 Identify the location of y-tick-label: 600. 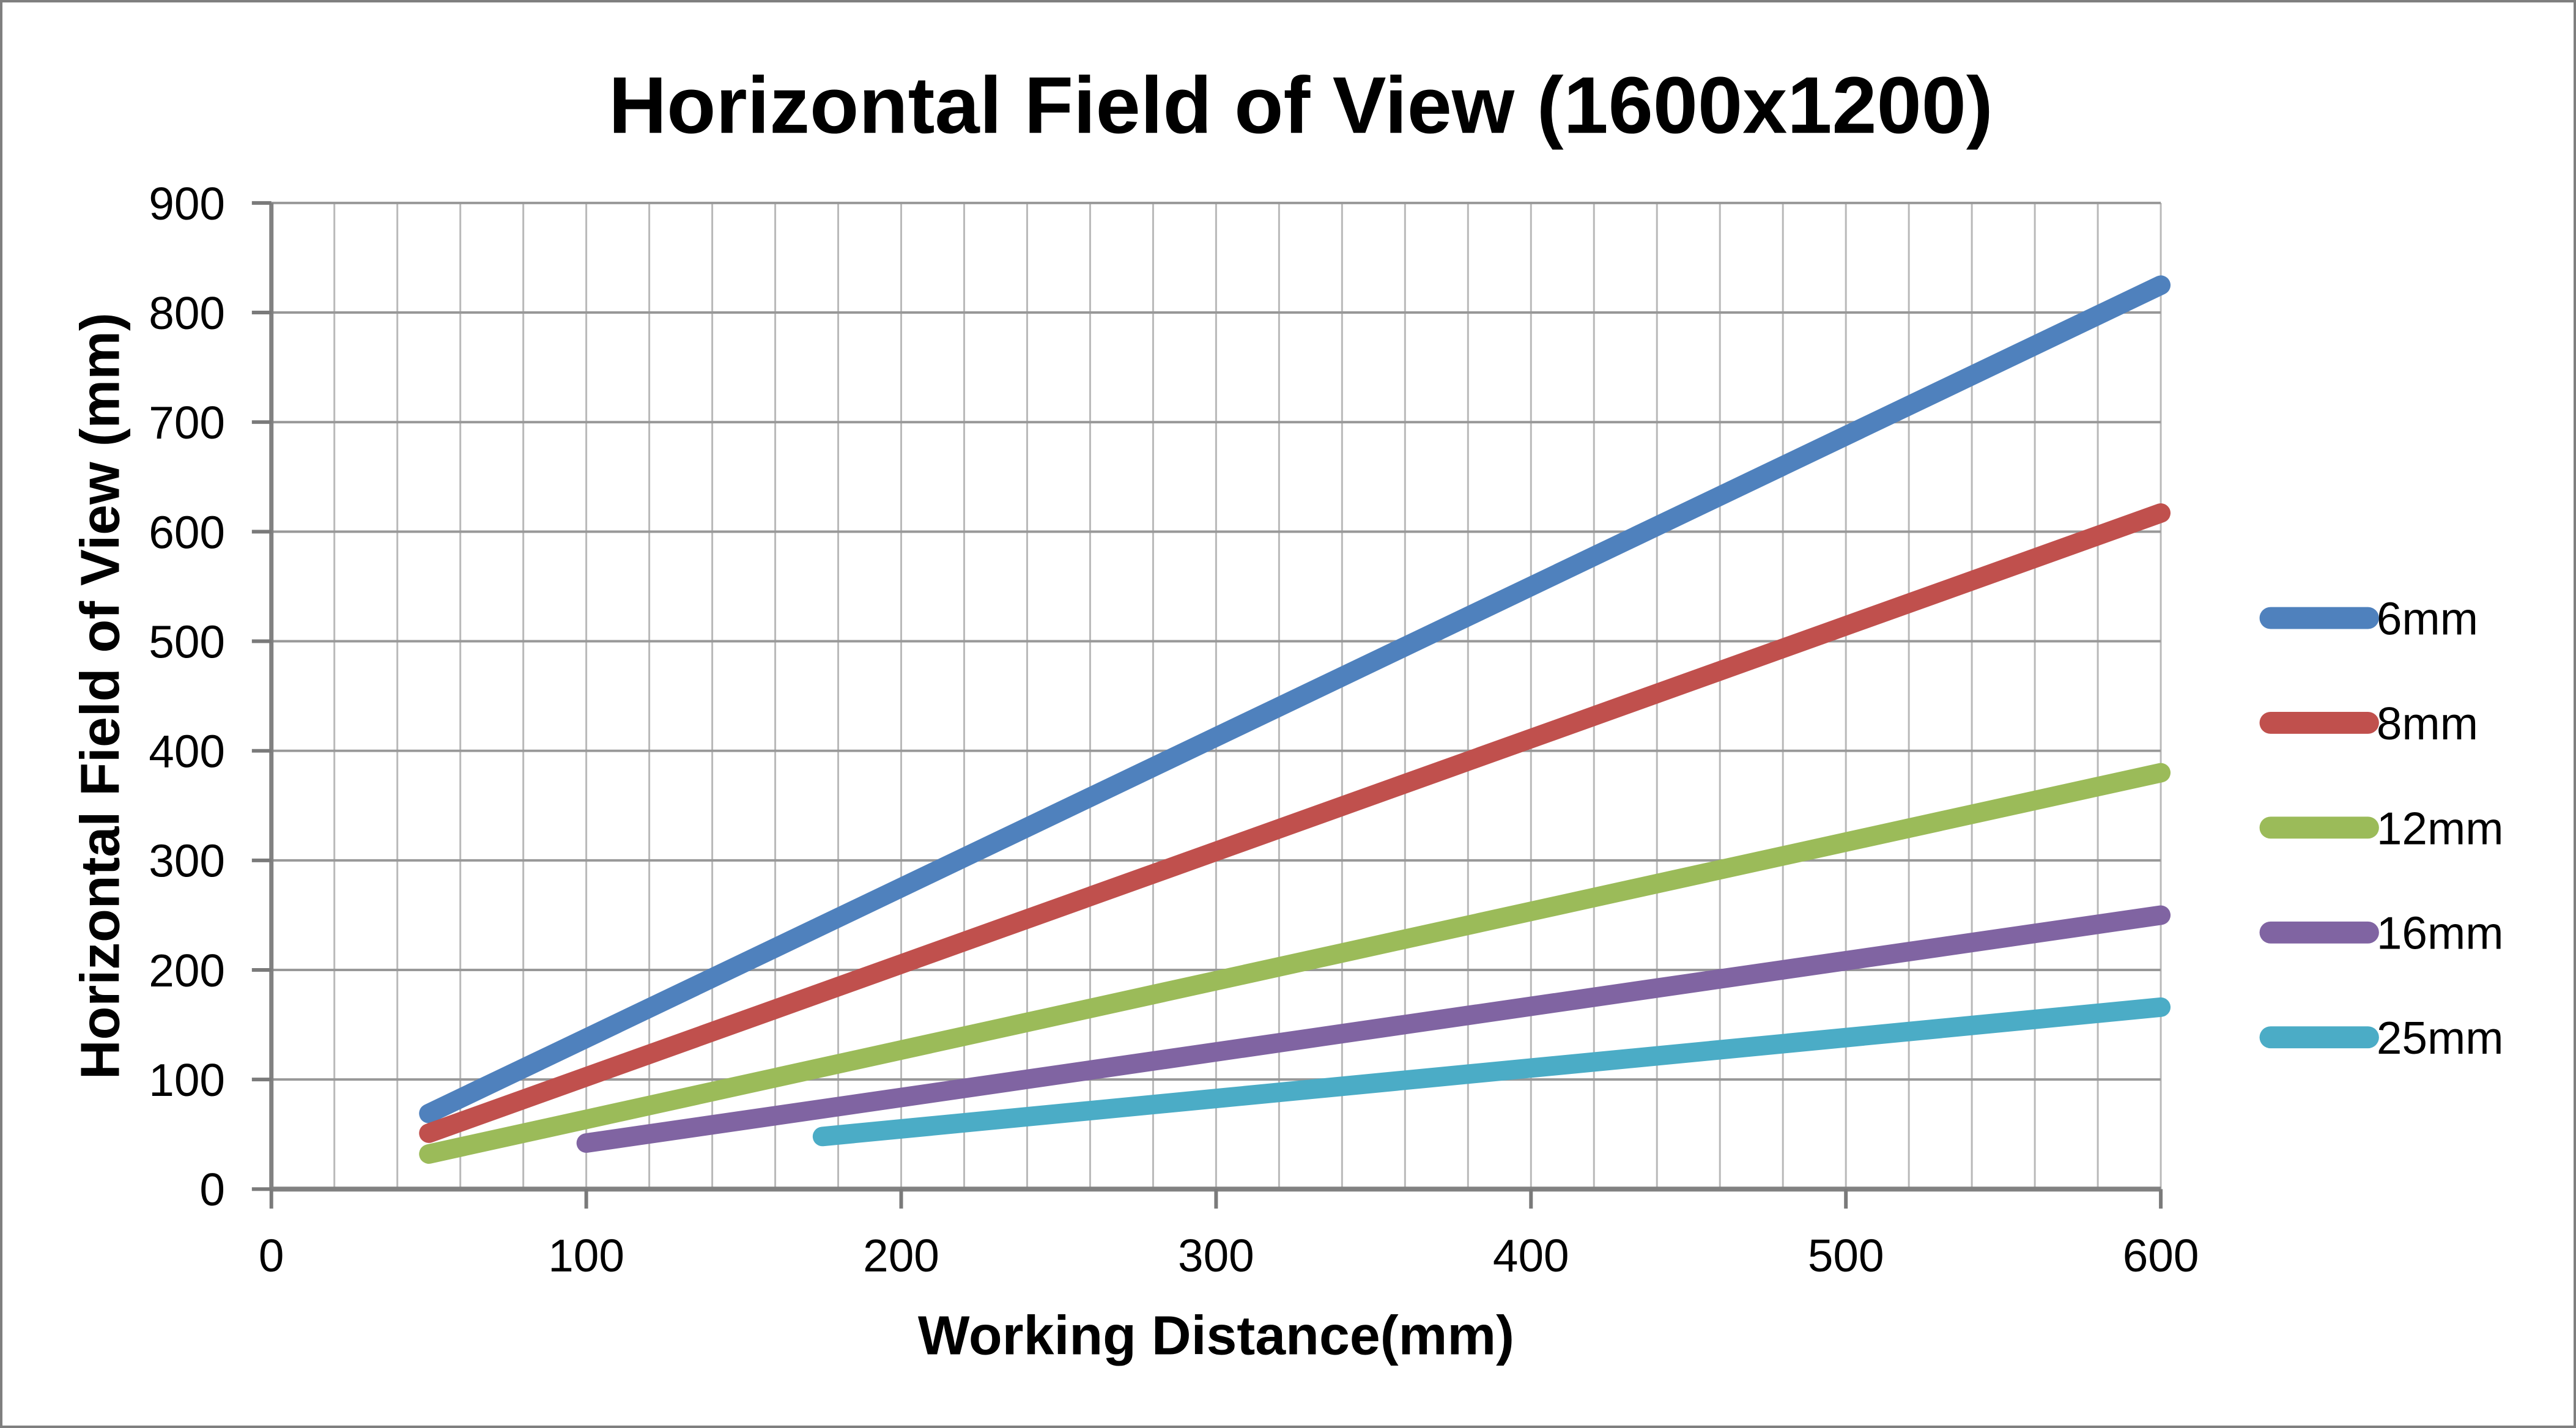
(187, 532).